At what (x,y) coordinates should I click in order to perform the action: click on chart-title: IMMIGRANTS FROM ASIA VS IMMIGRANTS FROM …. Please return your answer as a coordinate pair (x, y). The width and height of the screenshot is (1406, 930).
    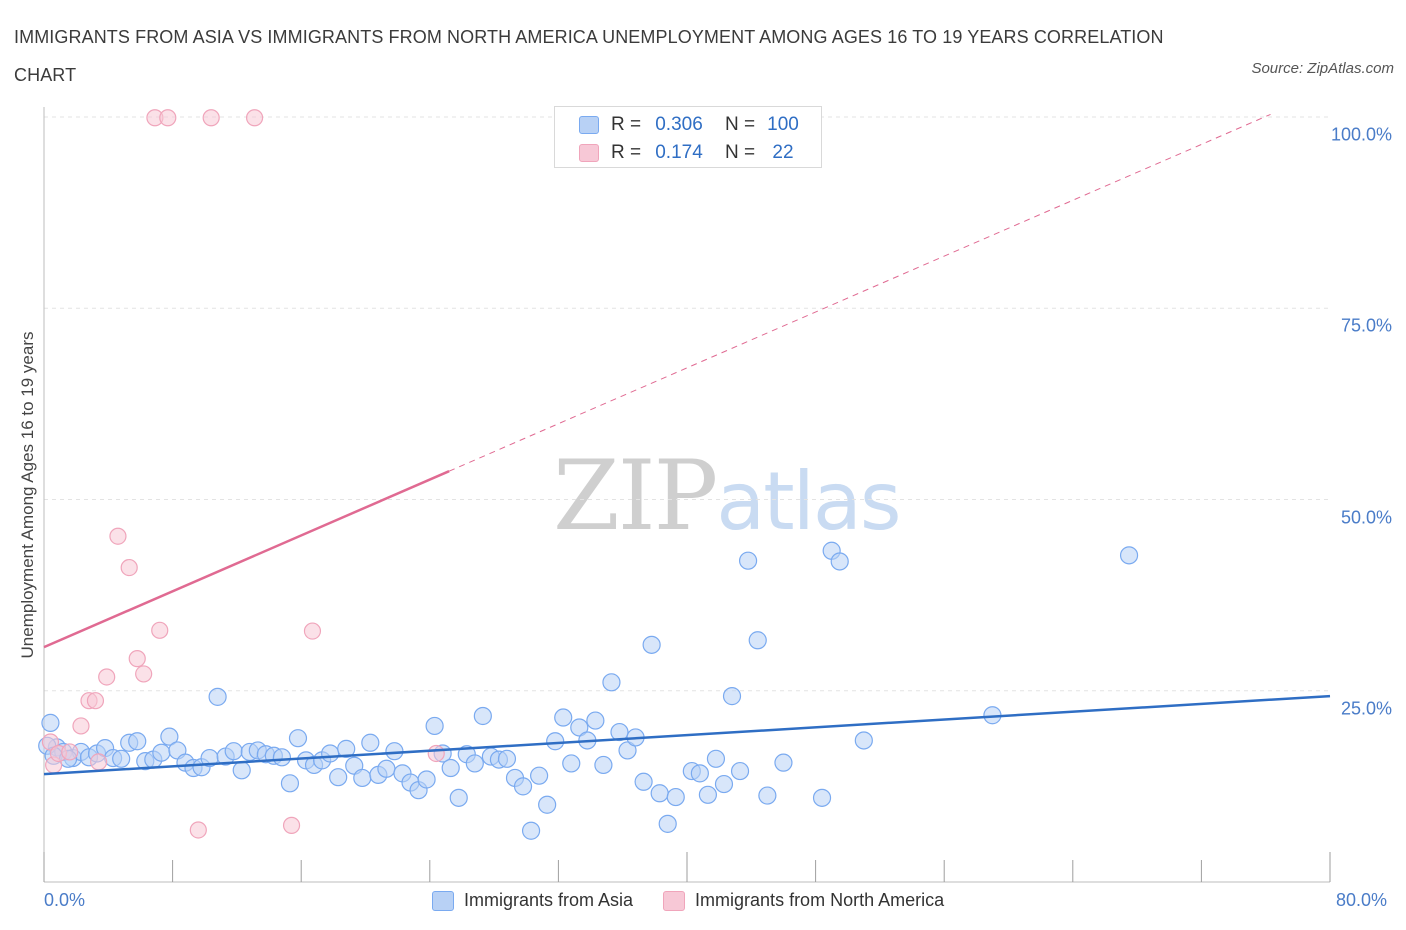
    Looking at the image, I should click on (589, 56).